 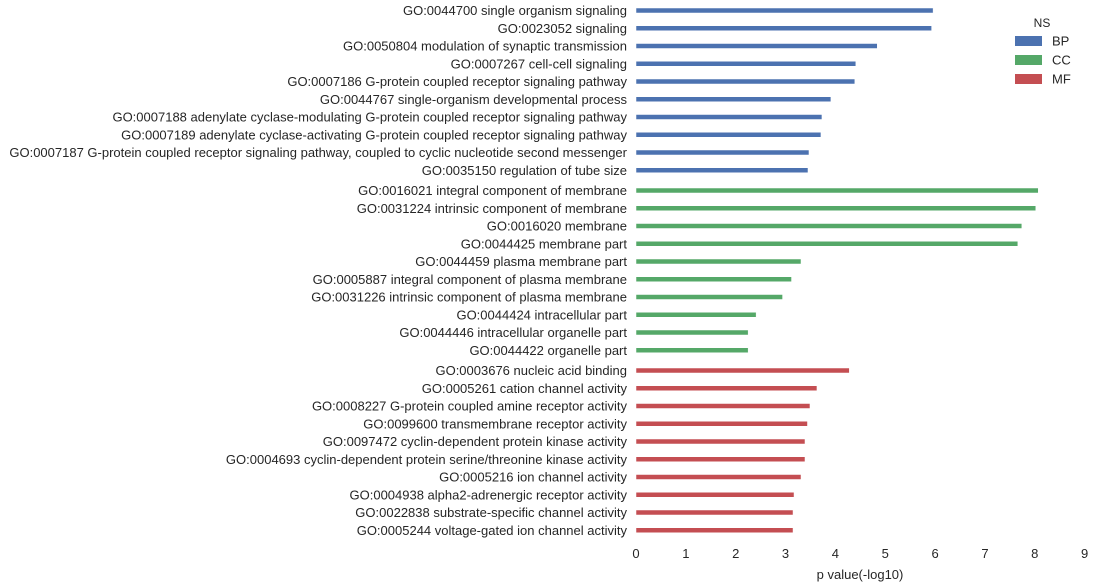 I want to click on x-axis: 0 1 2 3 4 5 6 7 8 9, so click(x=860, y=553).